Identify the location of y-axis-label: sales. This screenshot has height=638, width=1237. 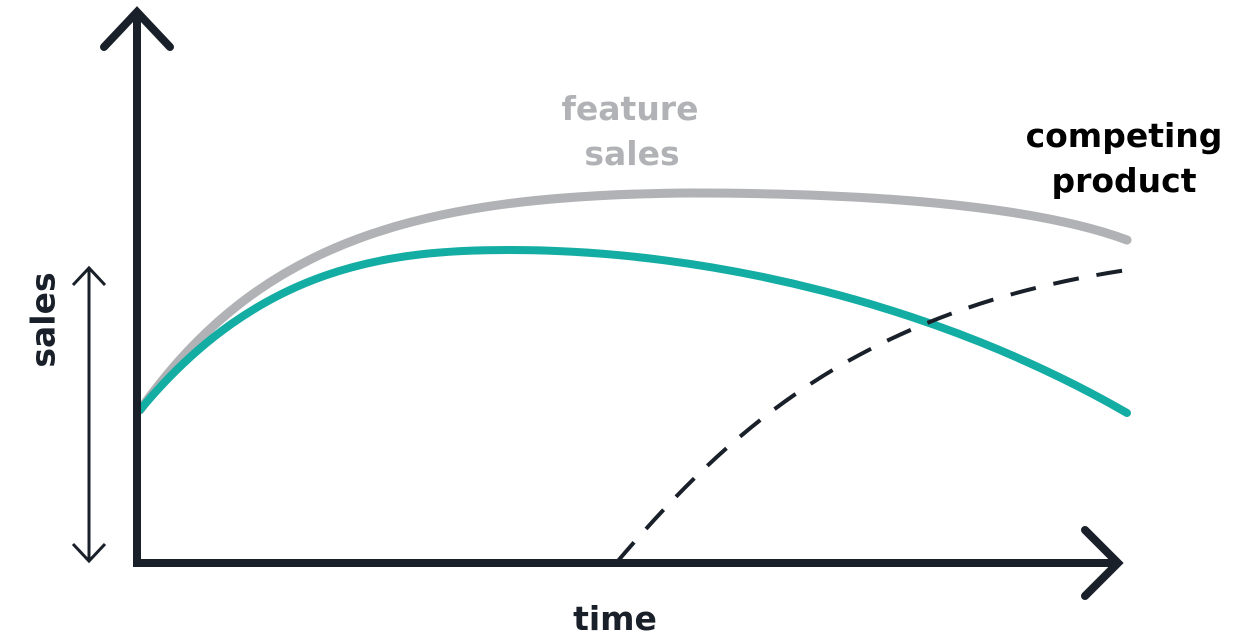
(43, 319).